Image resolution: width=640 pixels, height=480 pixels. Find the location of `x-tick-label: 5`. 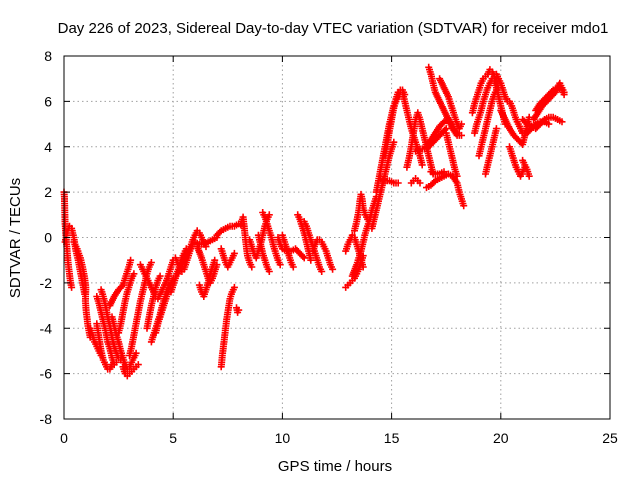

x-tick-label: 5 is located at coordinates (173, 438).